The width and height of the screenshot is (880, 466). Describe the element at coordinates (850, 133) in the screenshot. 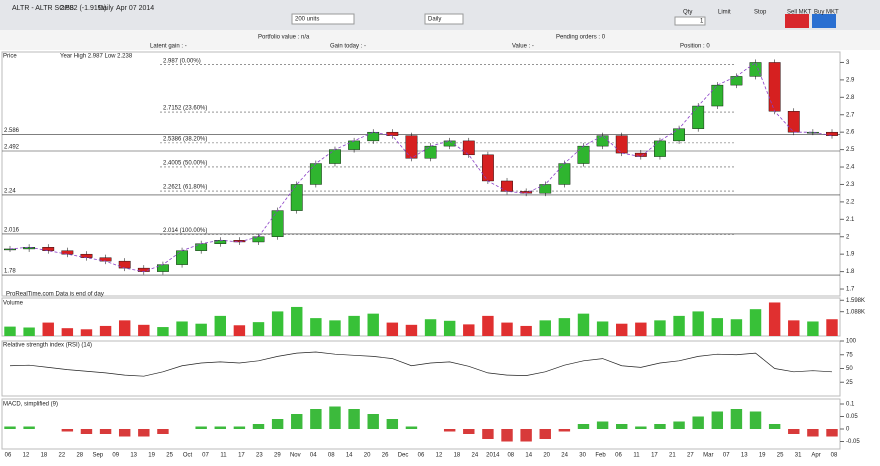

I see `y-tick-label: 2.6` at that location.